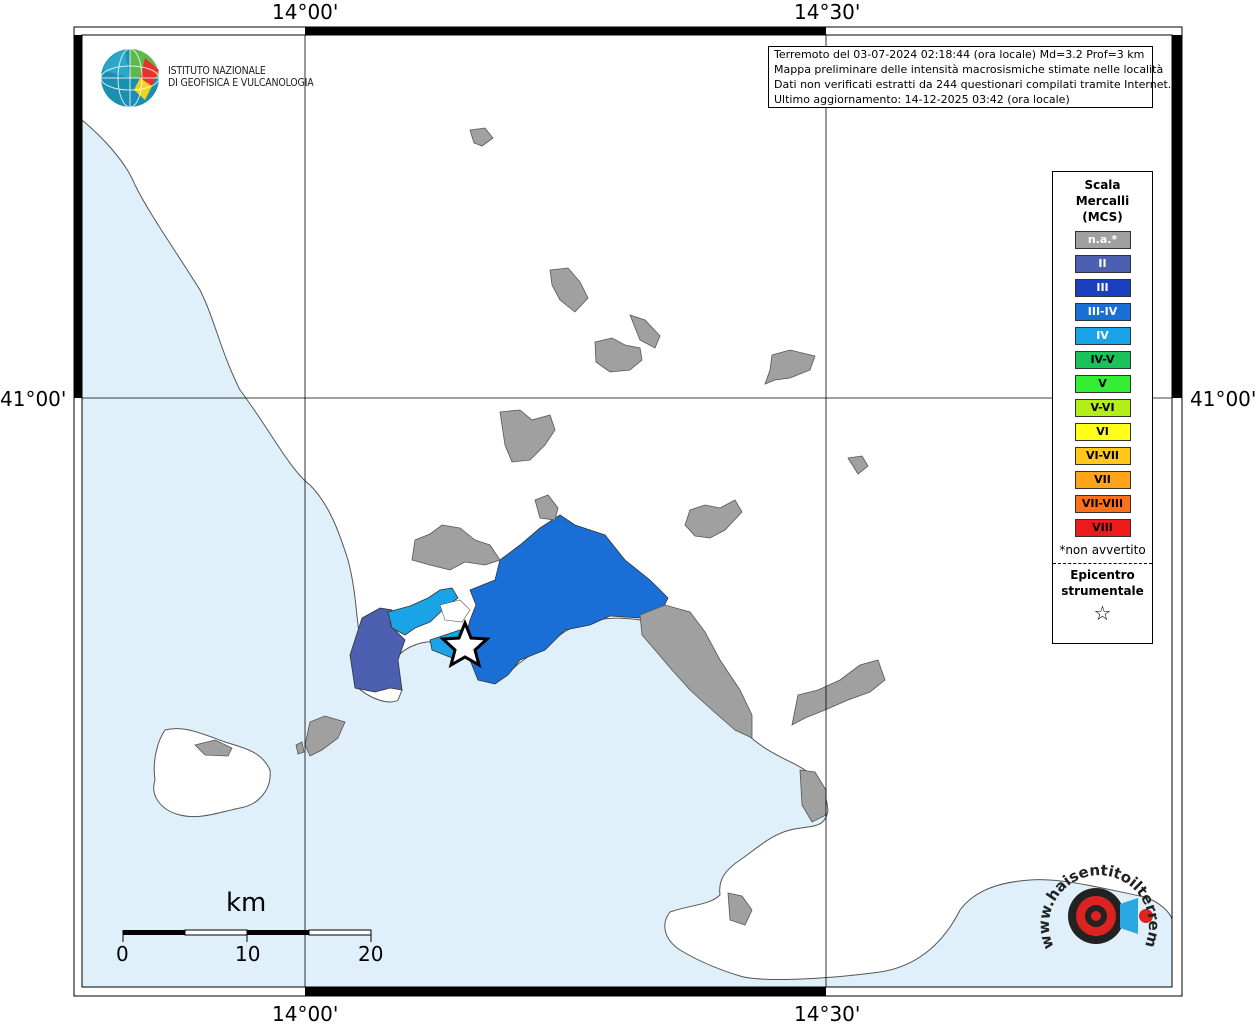  Describe the element at coordinates (1102, 563) in the screenshot. I see `legend-divider` at that location.